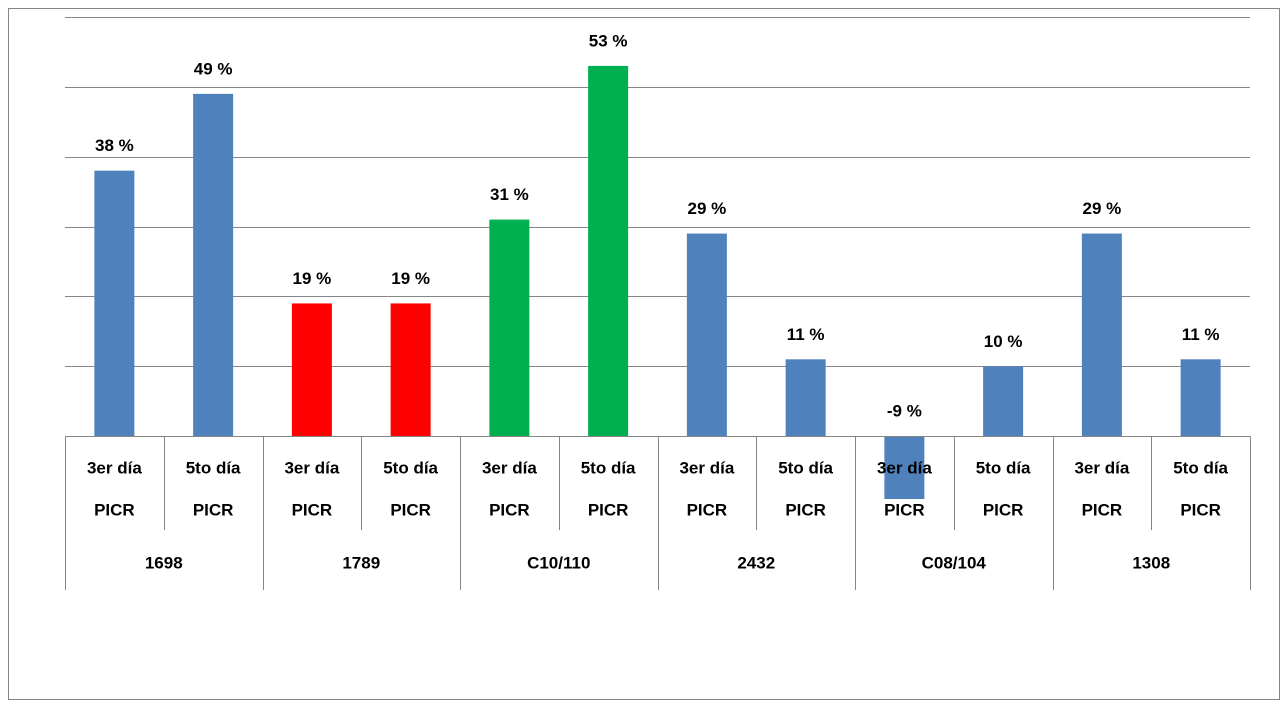 This screenshot has height=708, width=1288. What do you see at coordinates (756, 563) in the screenshot?
I see `x-group-label: 2432` at bounding box center [756, 563].